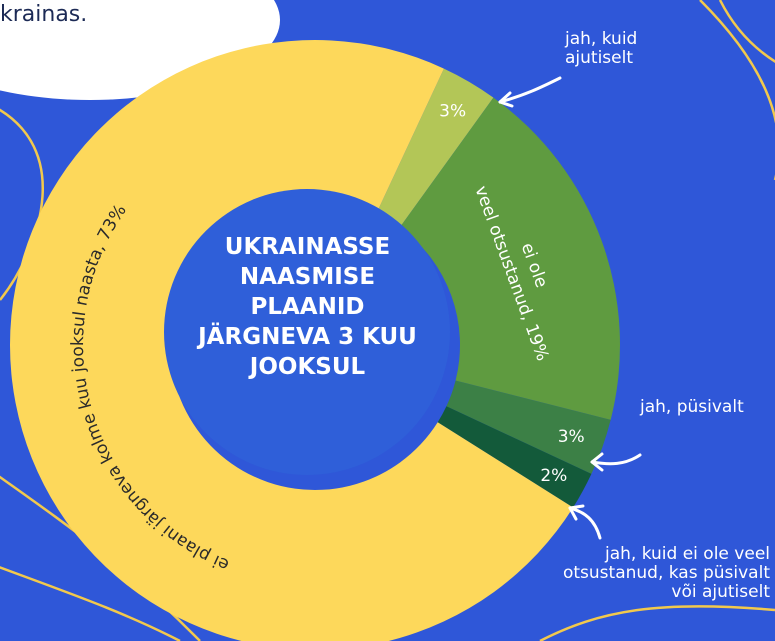 Image resolution: width=775 pixels, height=641 pixels. I want to click on arrows, so click(570, 308).